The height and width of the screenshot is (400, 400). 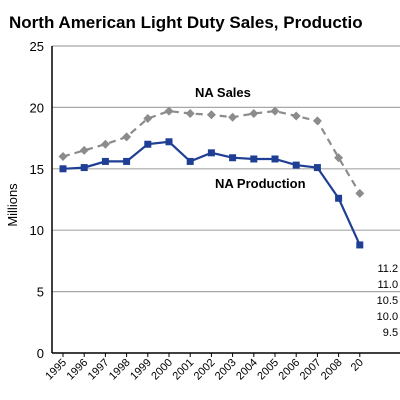 I want to click on side-value-label: 11.2 |, so click(x=388, y=269).